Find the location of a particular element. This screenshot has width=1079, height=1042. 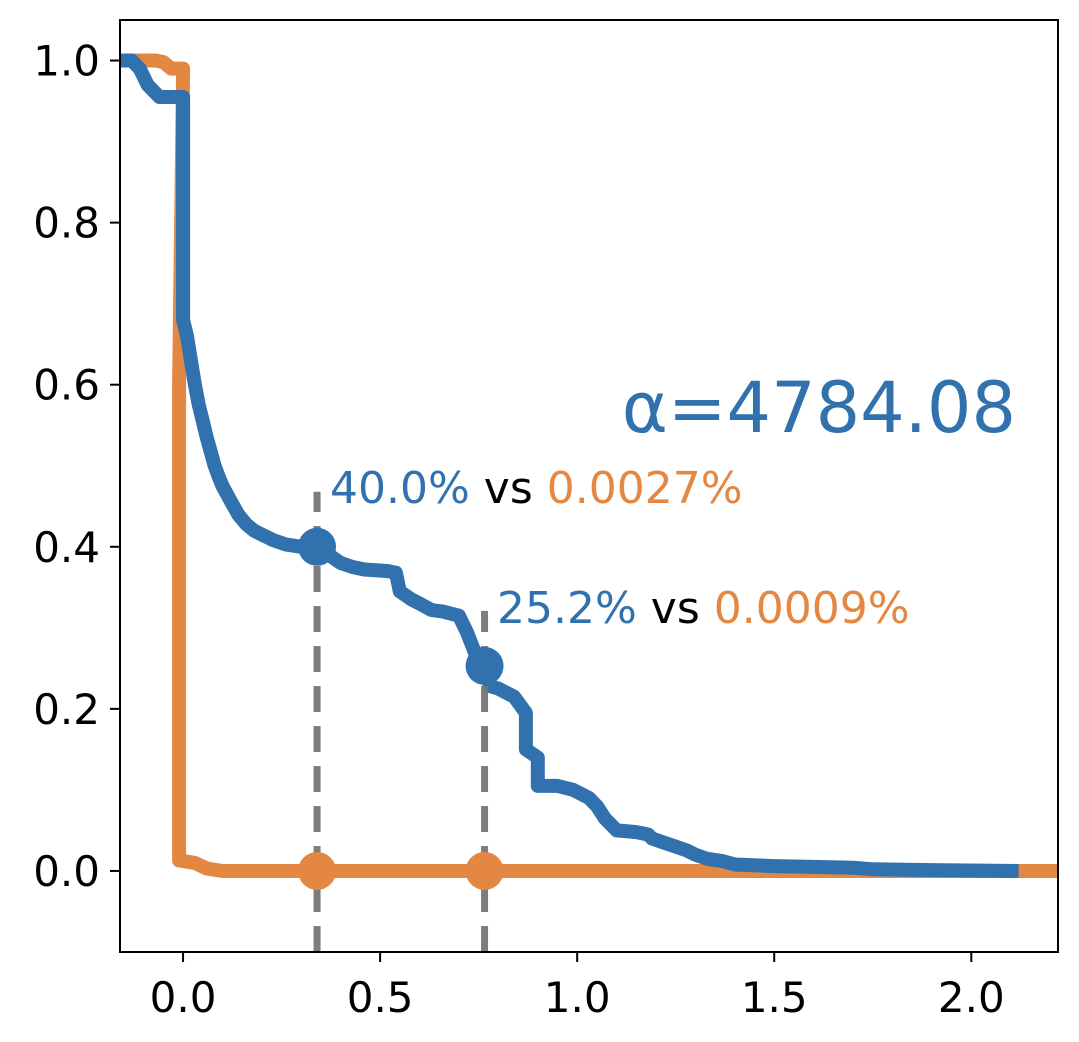

threshold-label-orange: 0.0027% is located at coordinates (645, 488).